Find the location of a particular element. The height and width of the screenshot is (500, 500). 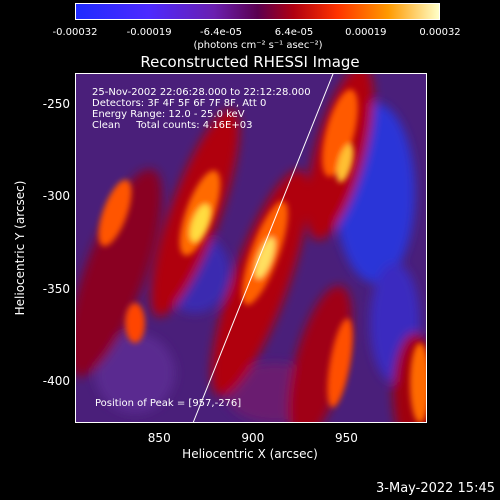

colorbar is located at coordinates (257, 11).